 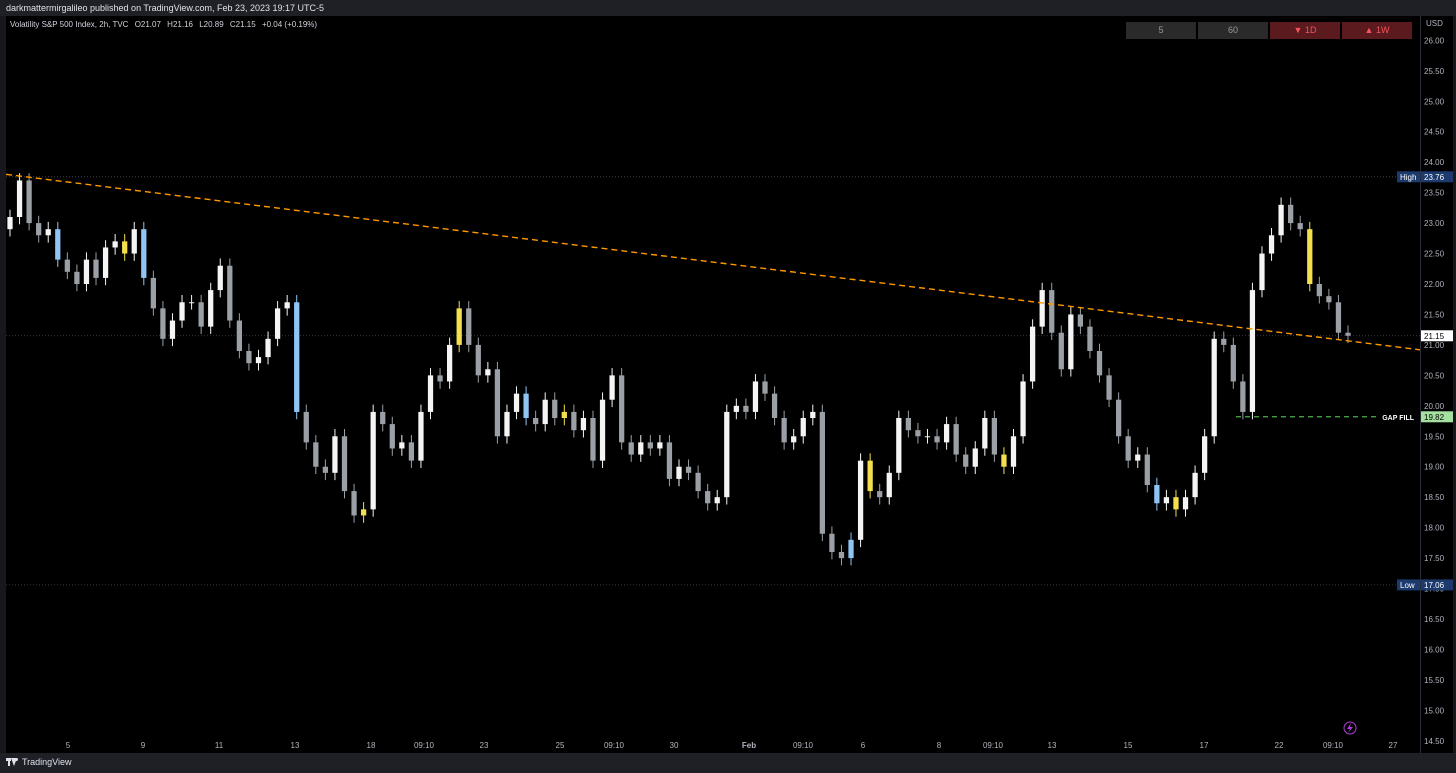 I want to click on currency-label: USD, so click(x=1434, y=23).